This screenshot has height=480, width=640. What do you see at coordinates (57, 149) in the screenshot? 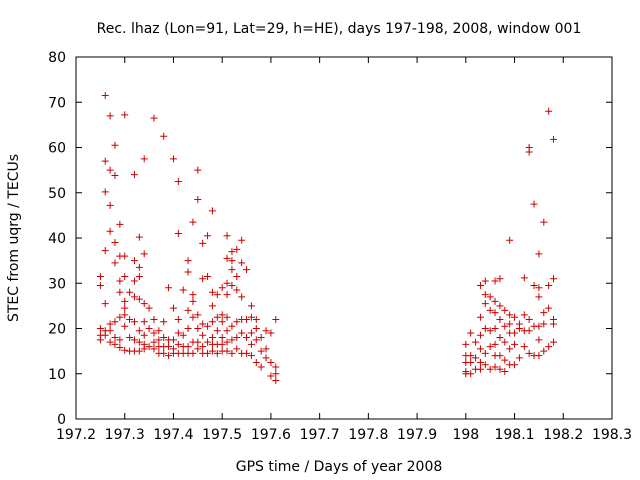
I see `y-tick-label: 60` at bounding box center [57, 149].